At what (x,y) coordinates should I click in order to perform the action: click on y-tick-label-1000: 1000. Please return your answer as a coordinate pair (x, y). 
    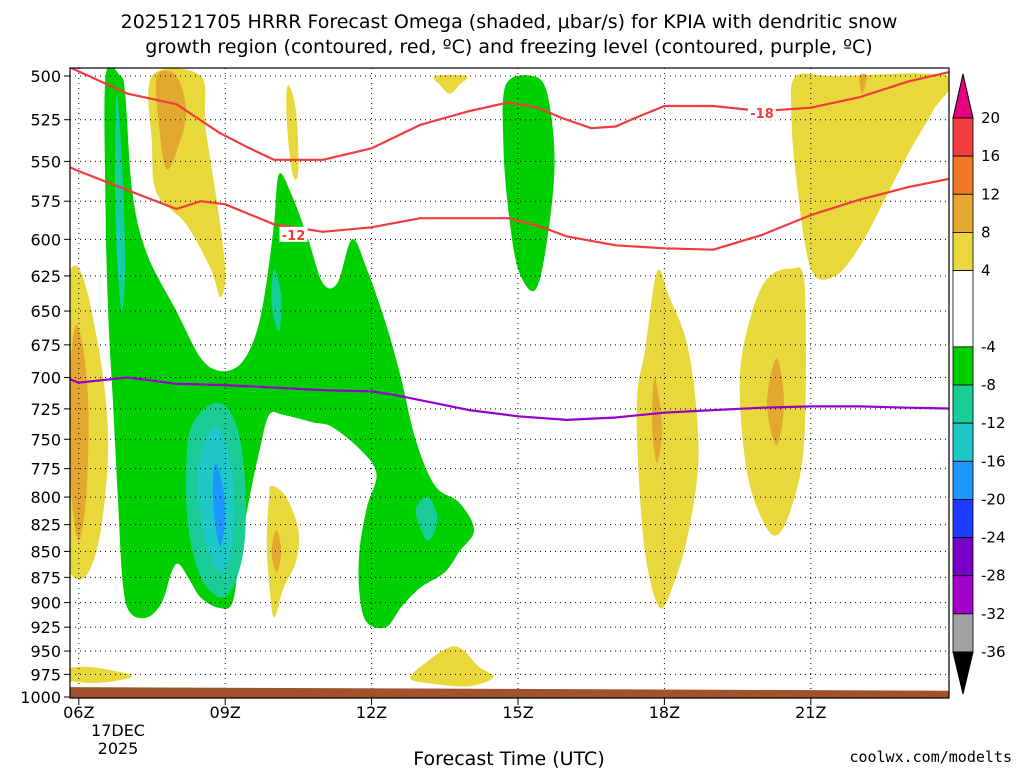
    Looking at the image, I should click on (40, 697).